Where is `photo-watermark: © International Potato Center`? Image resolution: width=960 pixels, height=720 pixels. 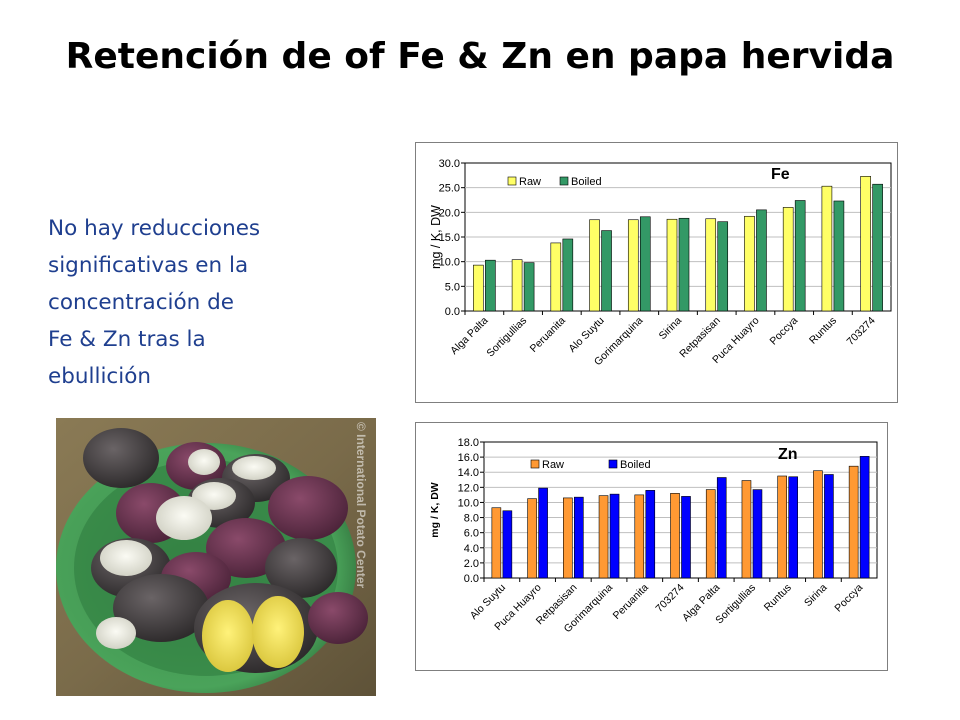 photo-watermark: © International Potato Center is located at coordinates (361, 505).